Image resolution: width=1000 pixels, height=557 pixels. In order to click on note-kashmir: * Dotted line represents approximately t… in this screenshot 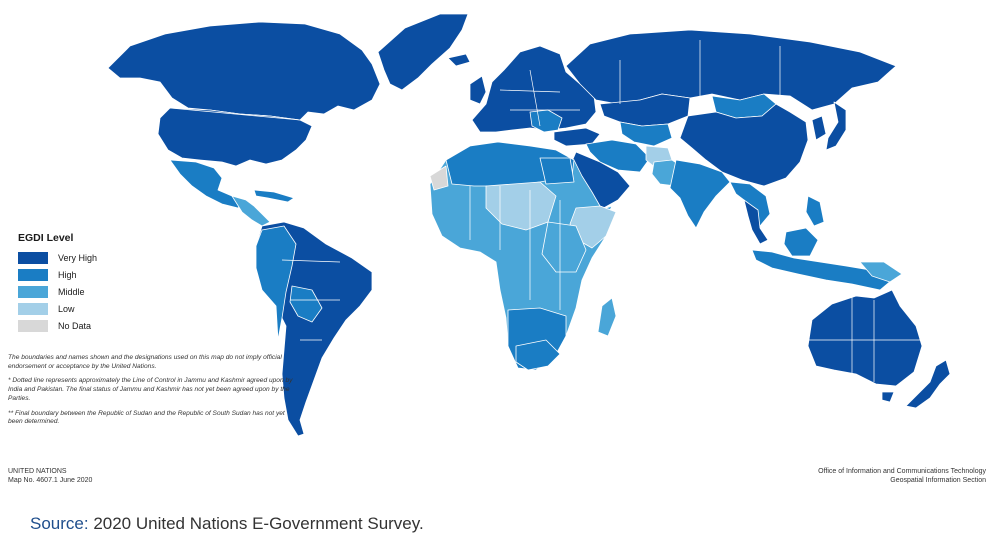, I will do `click(150, 389)`.